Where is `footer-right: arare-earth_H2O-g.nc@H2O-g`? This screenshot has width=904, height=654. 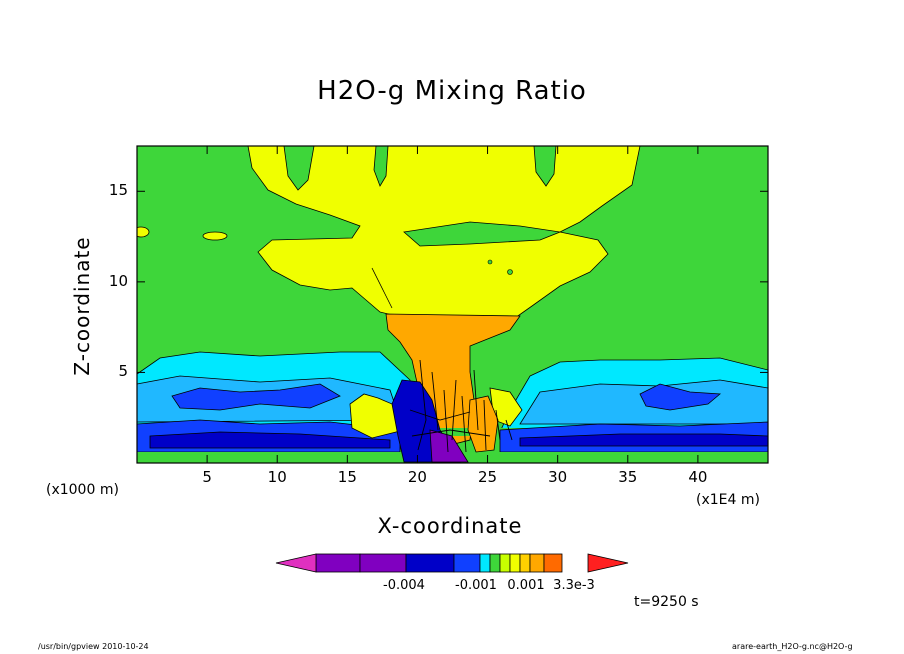 footer-right: arare-earth_H2O-g.nc@H2O-g is located at coordinates (792, 646).